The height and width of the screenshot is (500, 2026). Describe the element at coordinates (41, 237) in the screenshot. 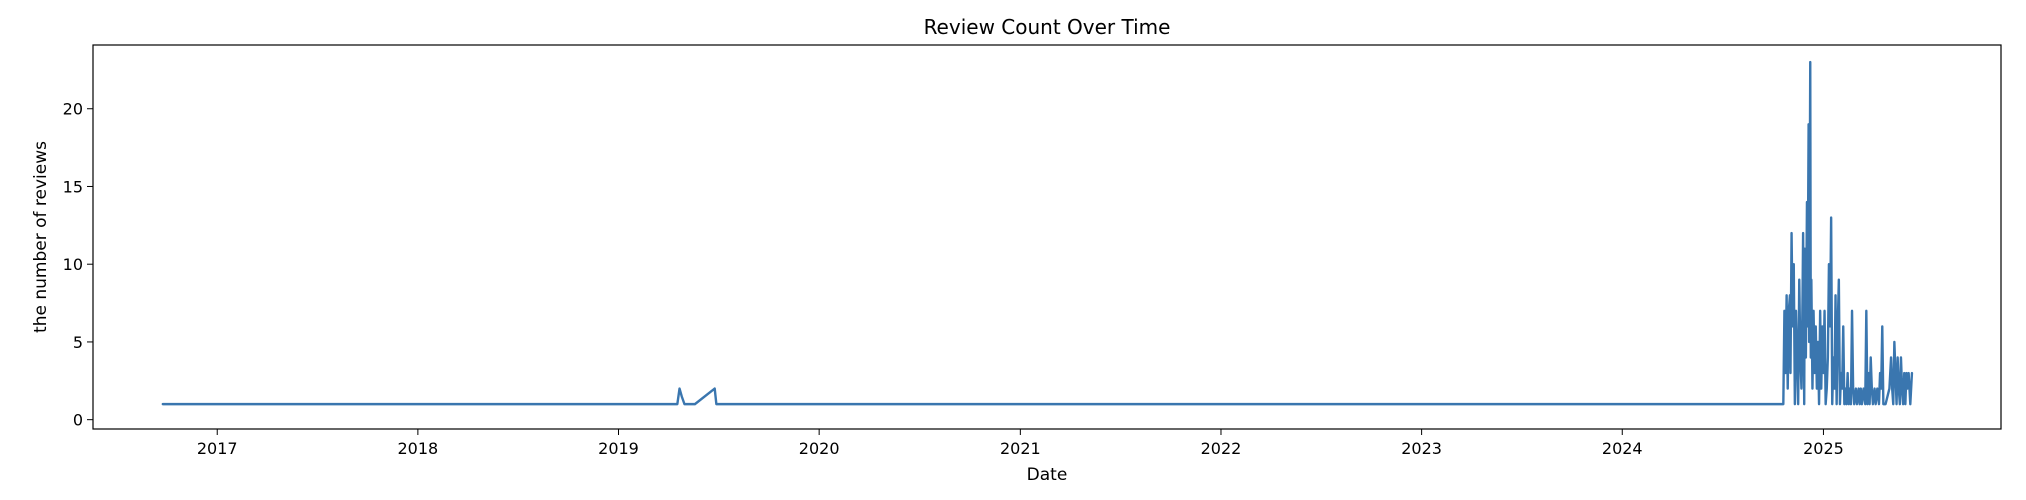

I see `y-axis-label: the number of reviews` at that location.